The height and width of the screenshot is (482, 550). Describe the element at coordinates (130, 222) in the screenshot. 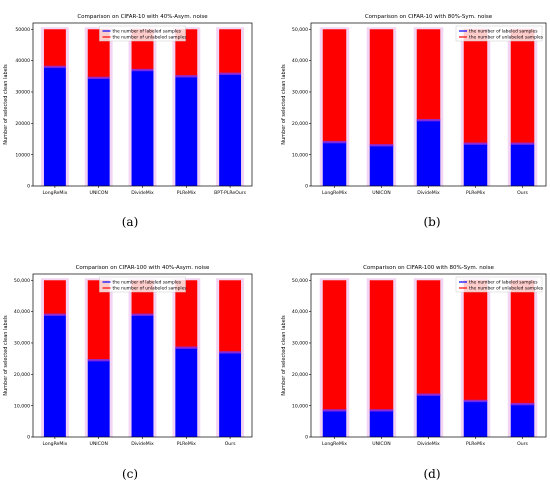

I see `panel-label: (a)` at that location.